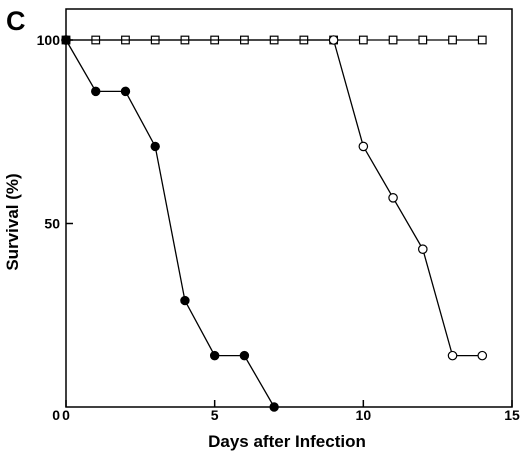 The height and width of the screenshot is (456, 520). I want to click on y-tick-label: 0, so click(56, 415).